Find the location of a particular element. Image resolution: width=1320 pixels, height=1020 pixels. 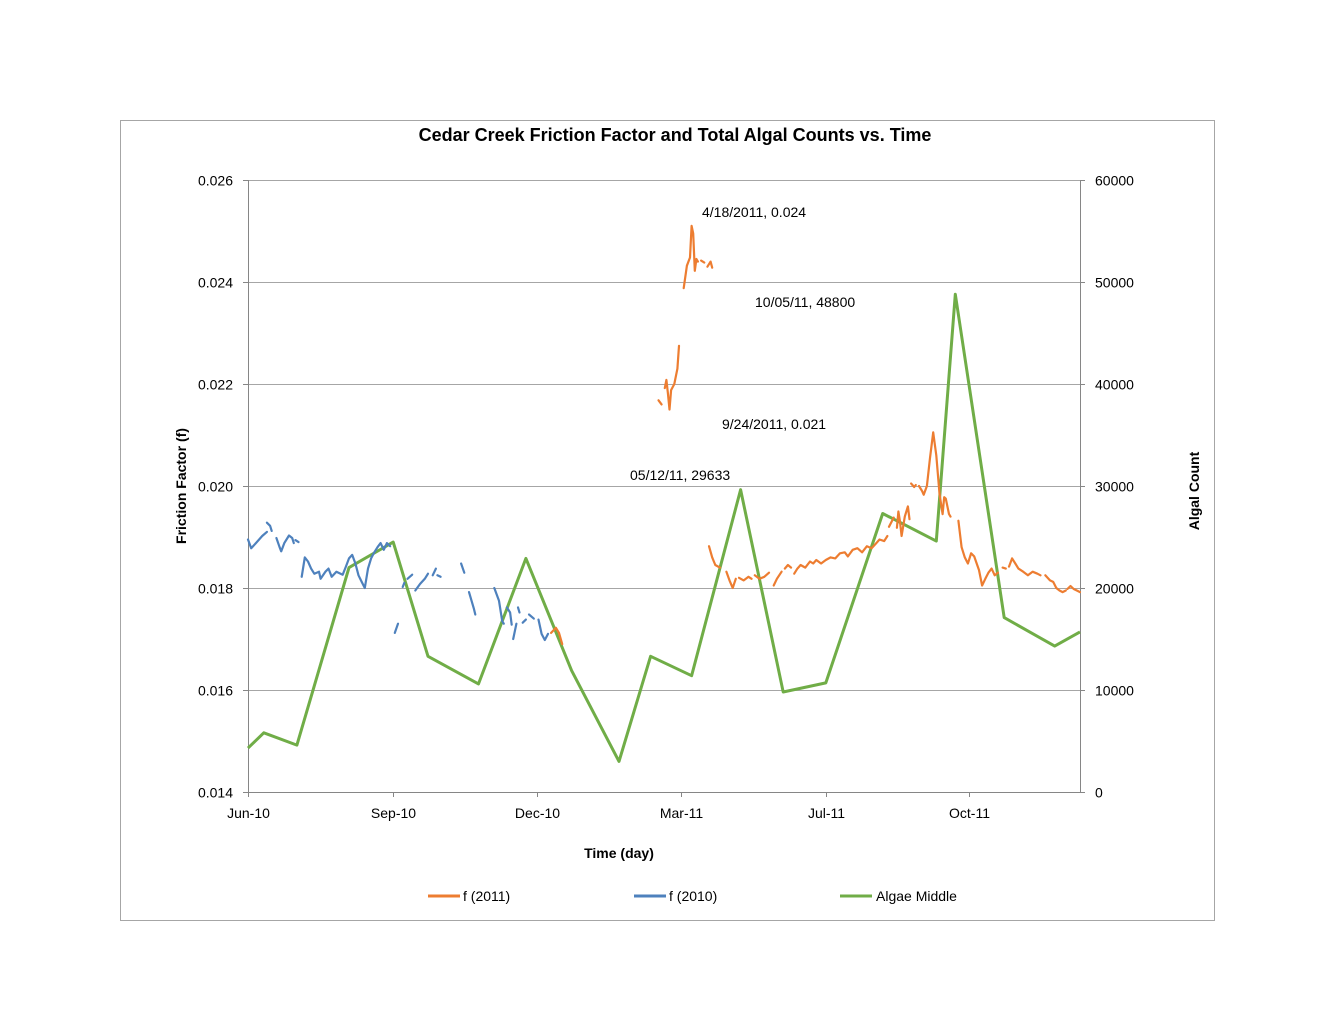

y2-axis-title: Algal Count is located at coordinates (1194, 490).